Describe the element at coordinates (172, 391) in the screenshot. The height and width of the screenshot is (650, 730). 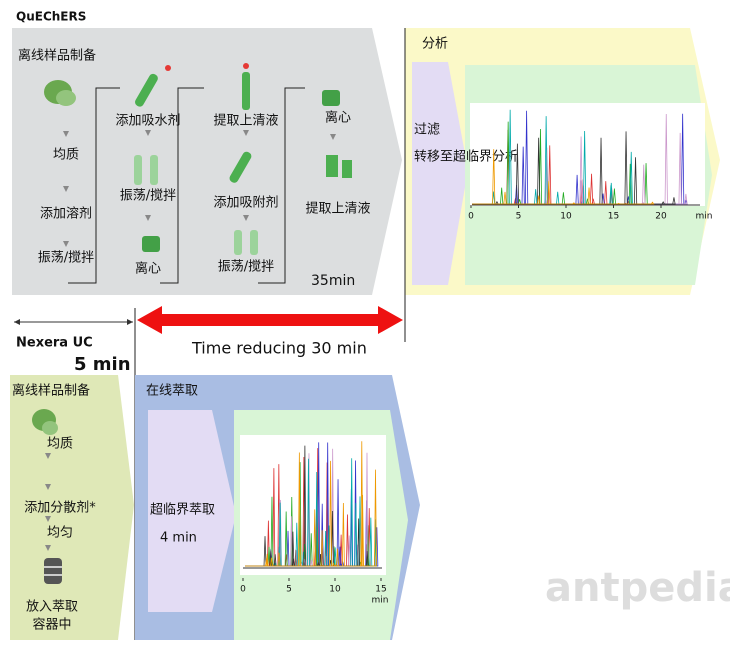
I see `online-title: 在线萃取` at that location.